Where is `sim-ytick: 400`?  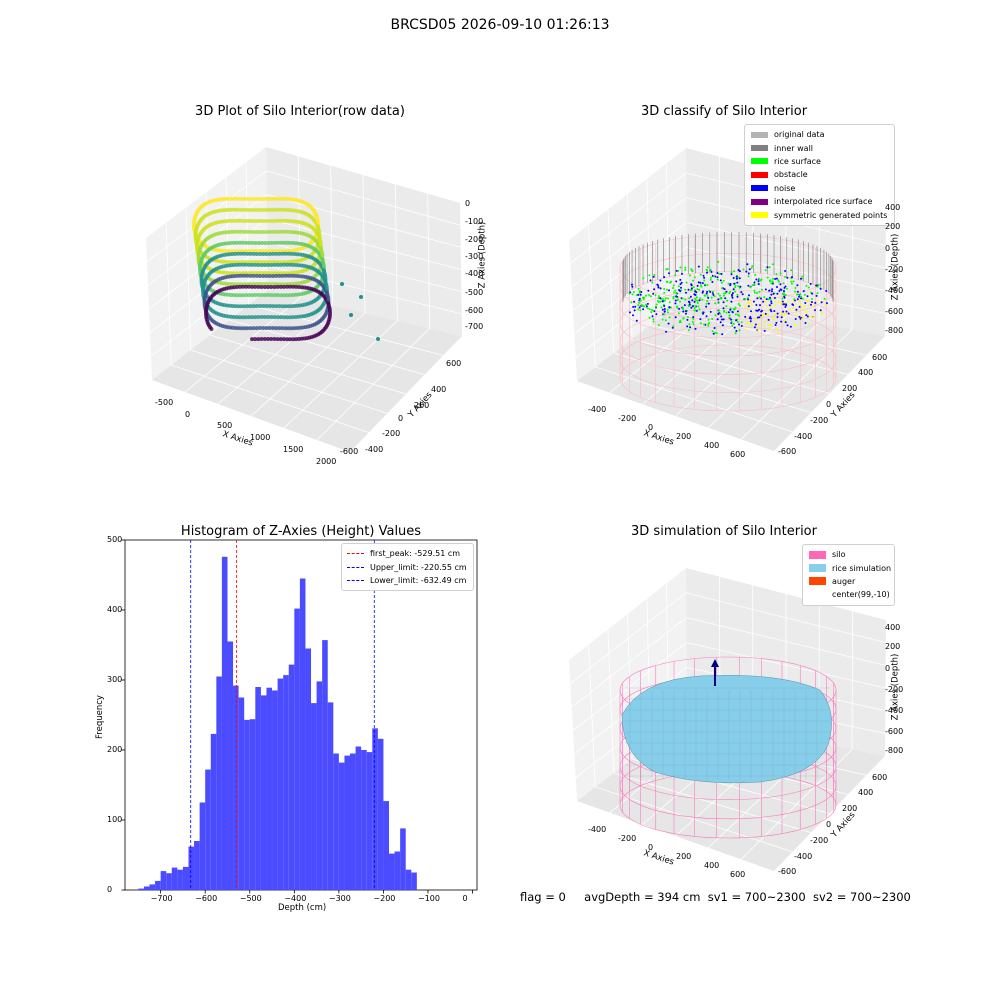 sim-ytick: 400 is located at coordinates (866, 792).